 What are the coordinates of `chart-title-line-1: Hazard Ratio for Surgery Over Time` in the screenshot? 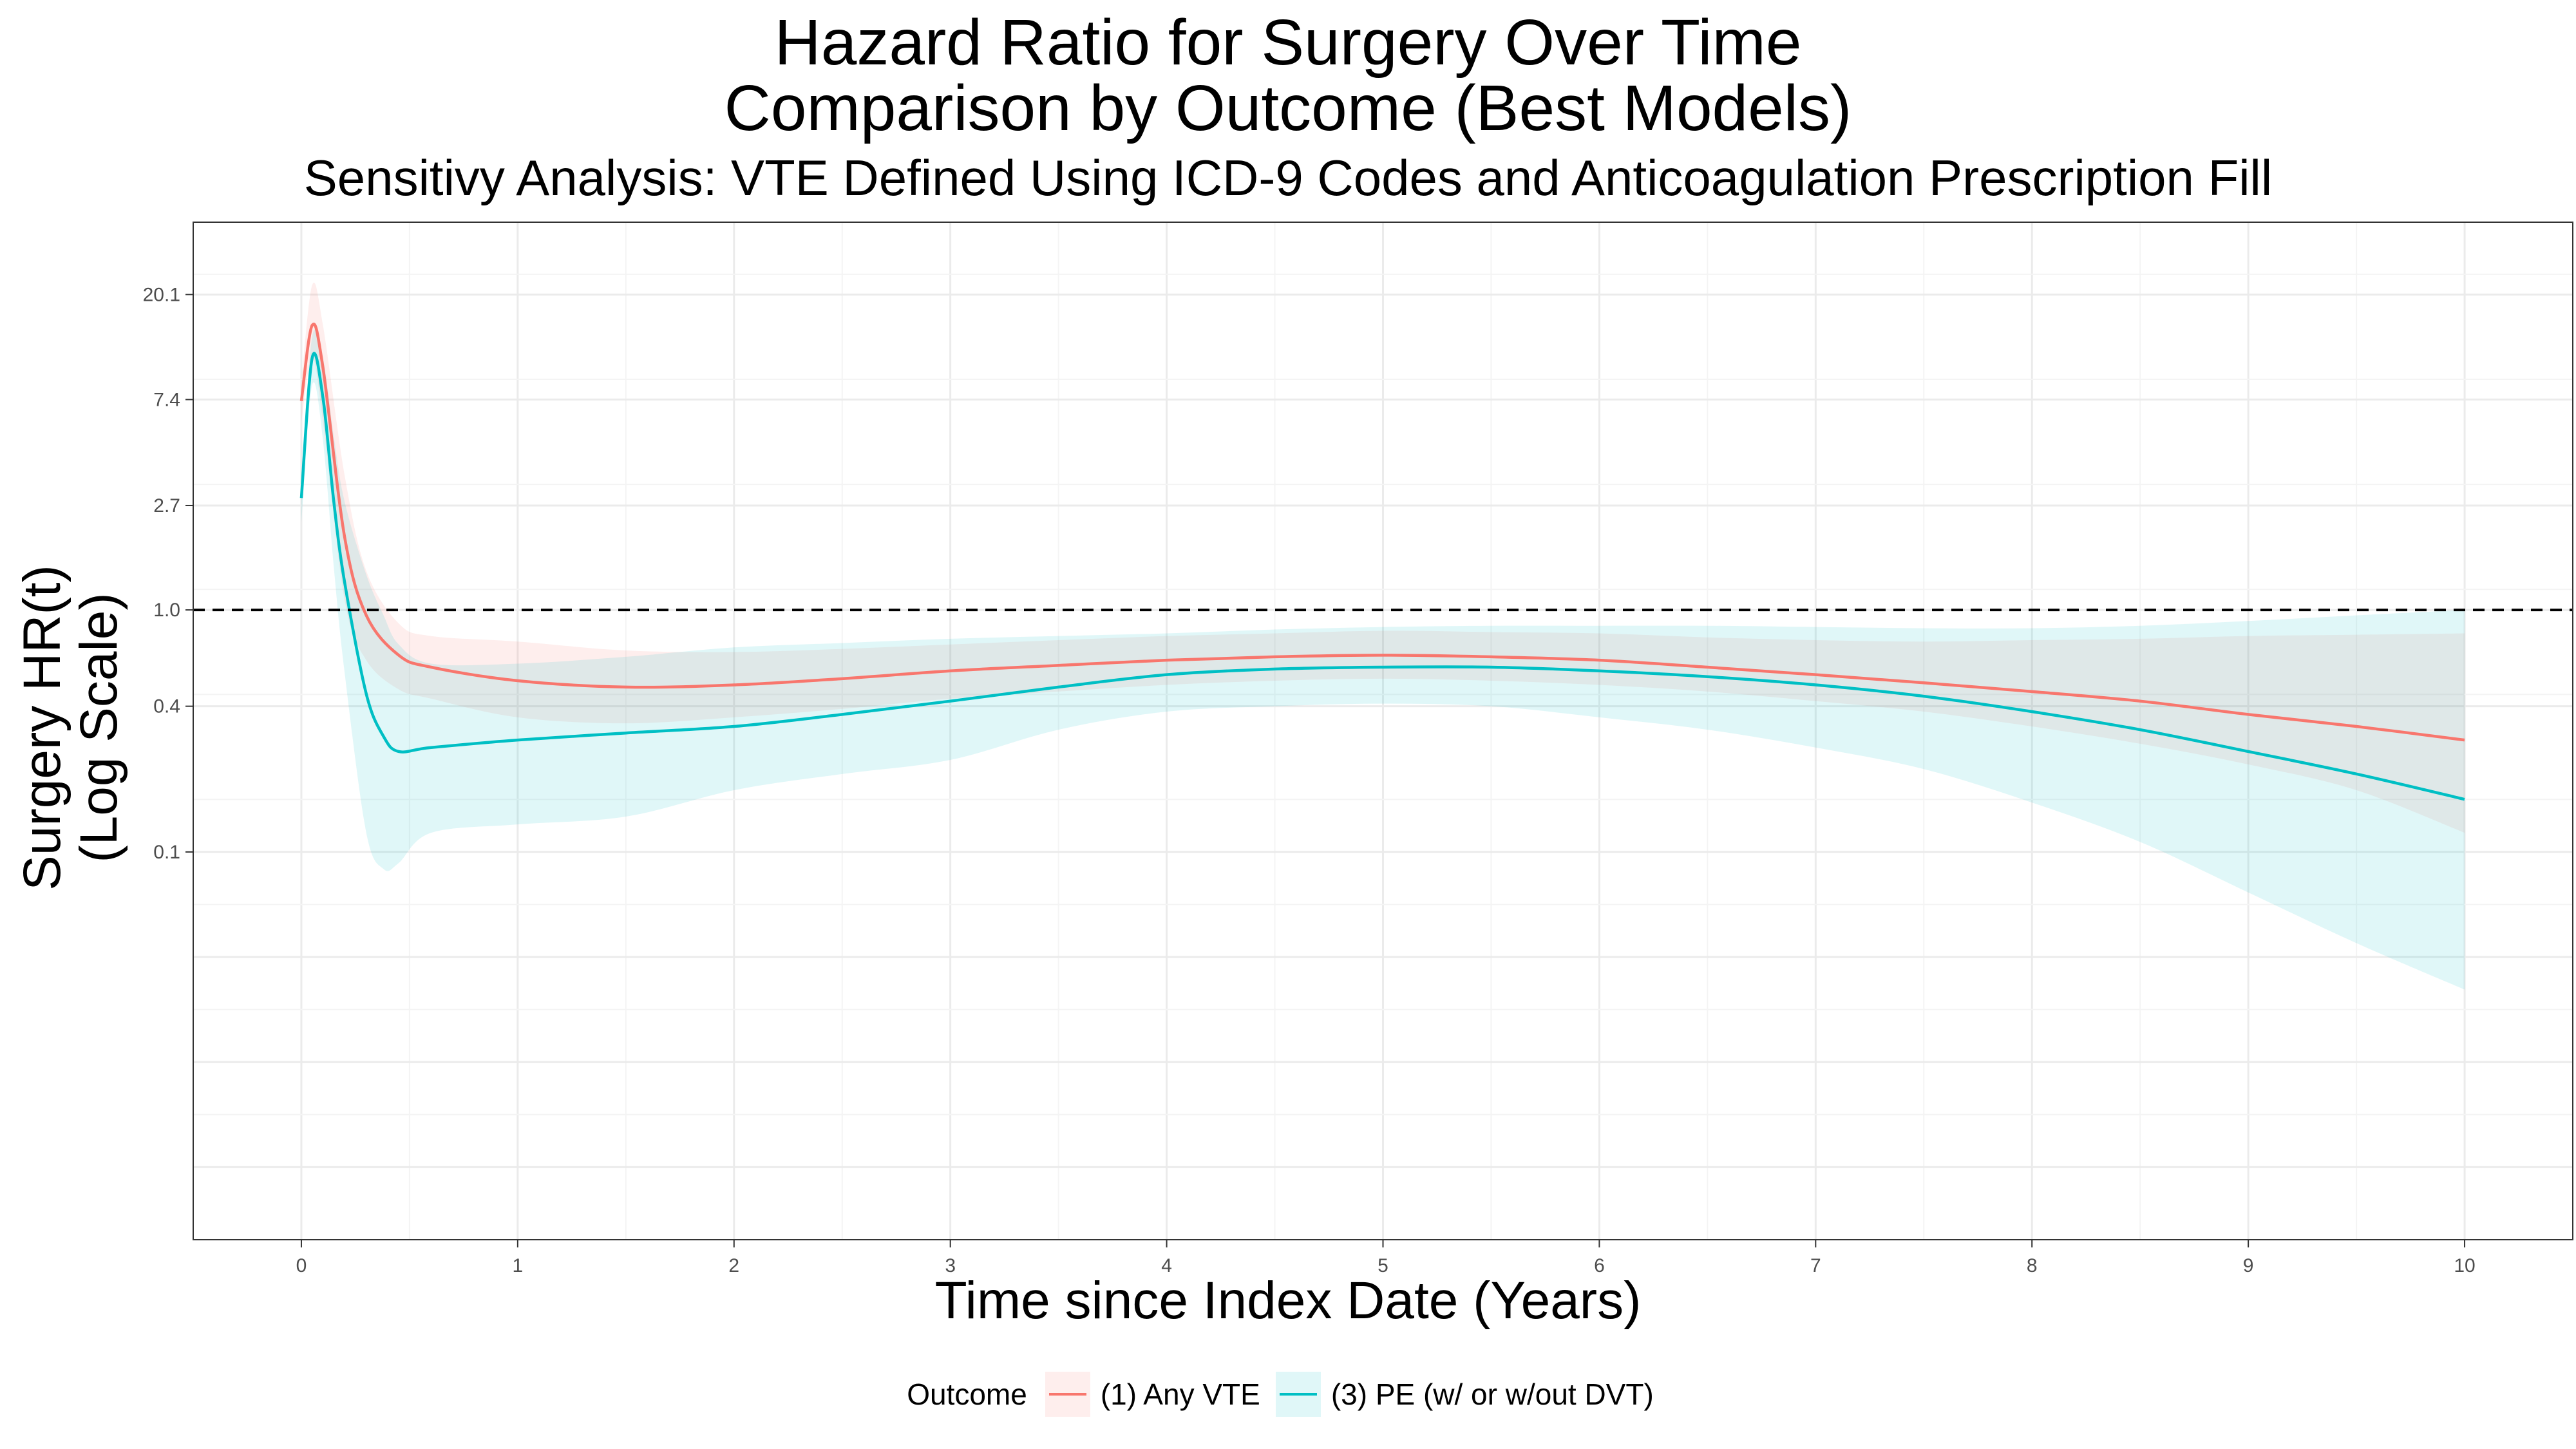 It's located at (1288, 42).